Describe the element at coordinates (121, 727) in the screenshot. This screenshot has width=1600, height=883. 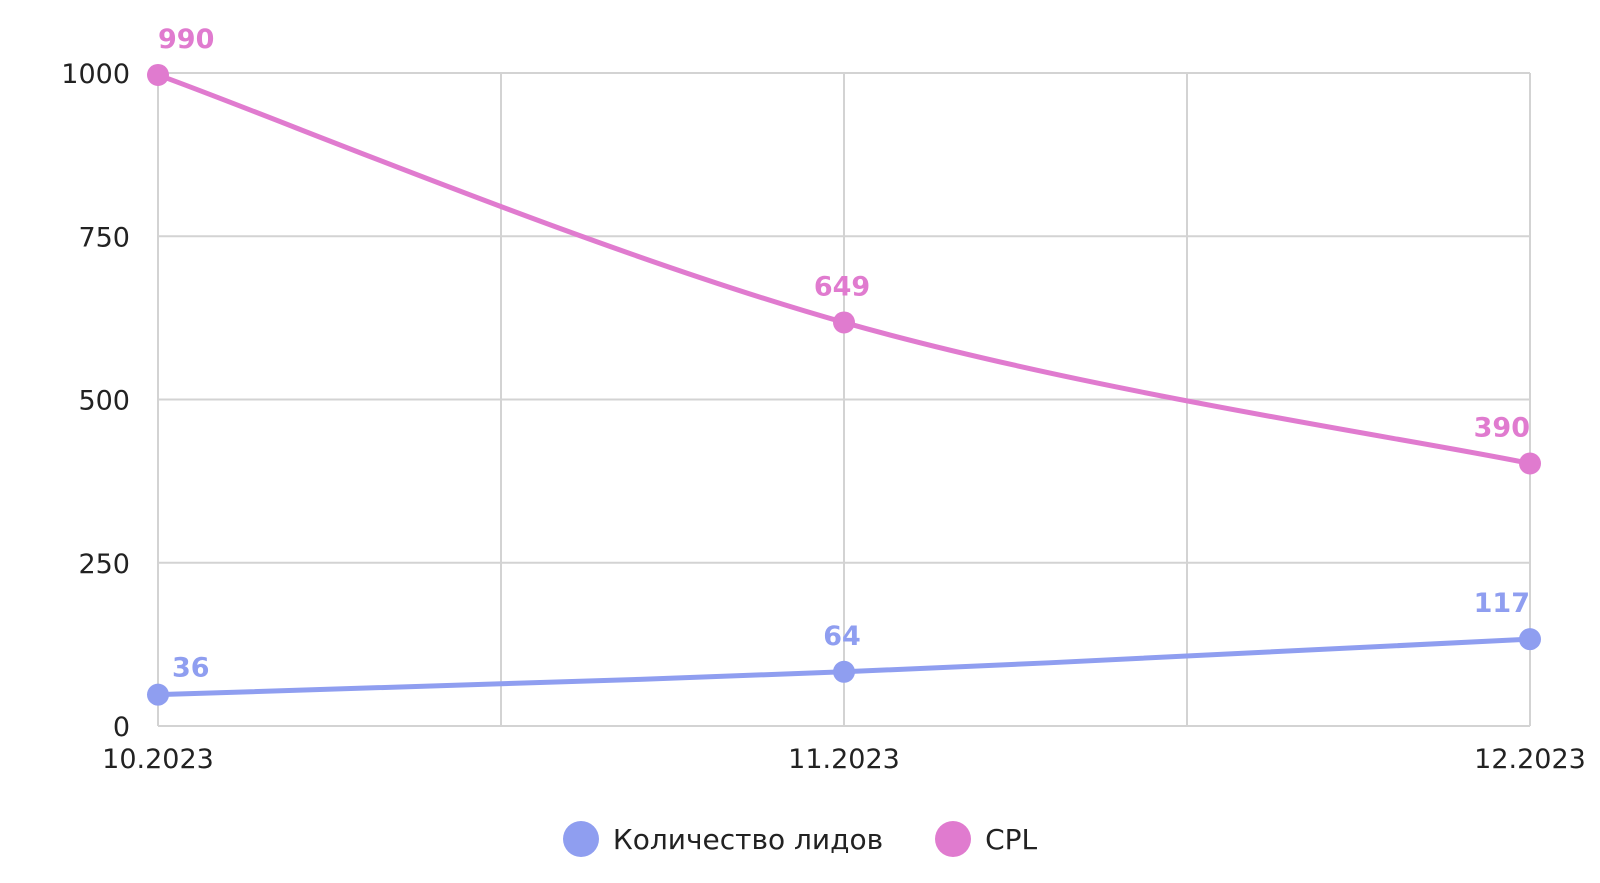
I see `y-tick-label: 0` at that location.